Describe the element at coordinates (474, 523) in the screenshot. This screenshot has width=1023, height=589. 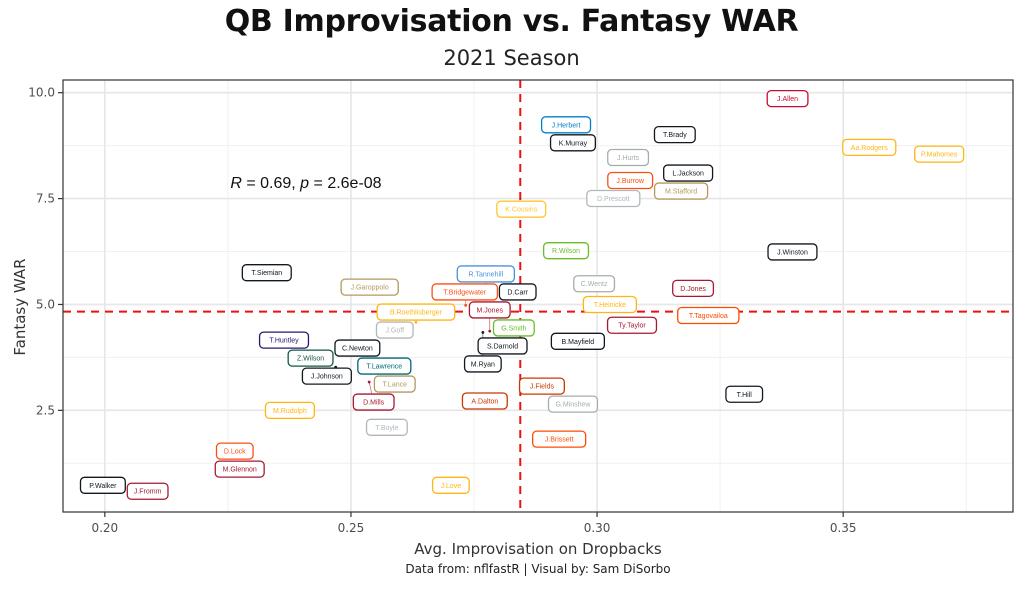
I see `x-axis: 0.20 0.25 0.30 0.35` at that location.